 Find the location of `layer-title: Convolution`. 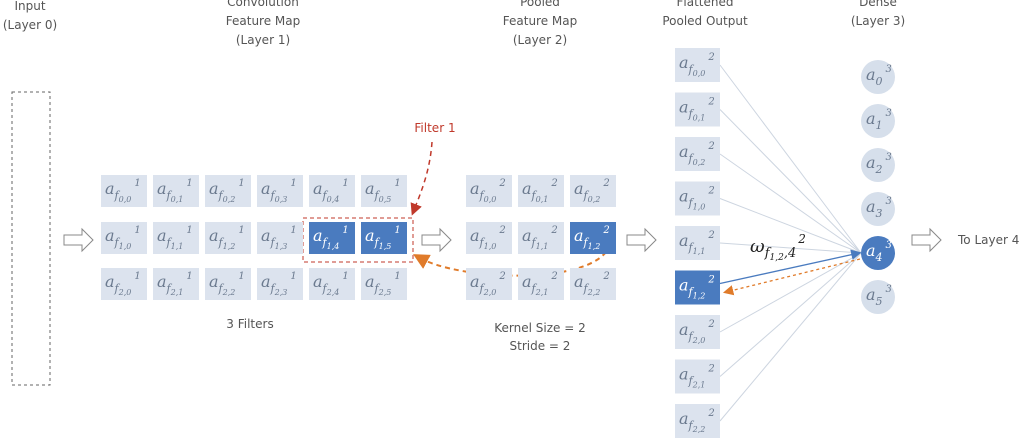

layer-title: Convolution is located at coordinates (263, 4).